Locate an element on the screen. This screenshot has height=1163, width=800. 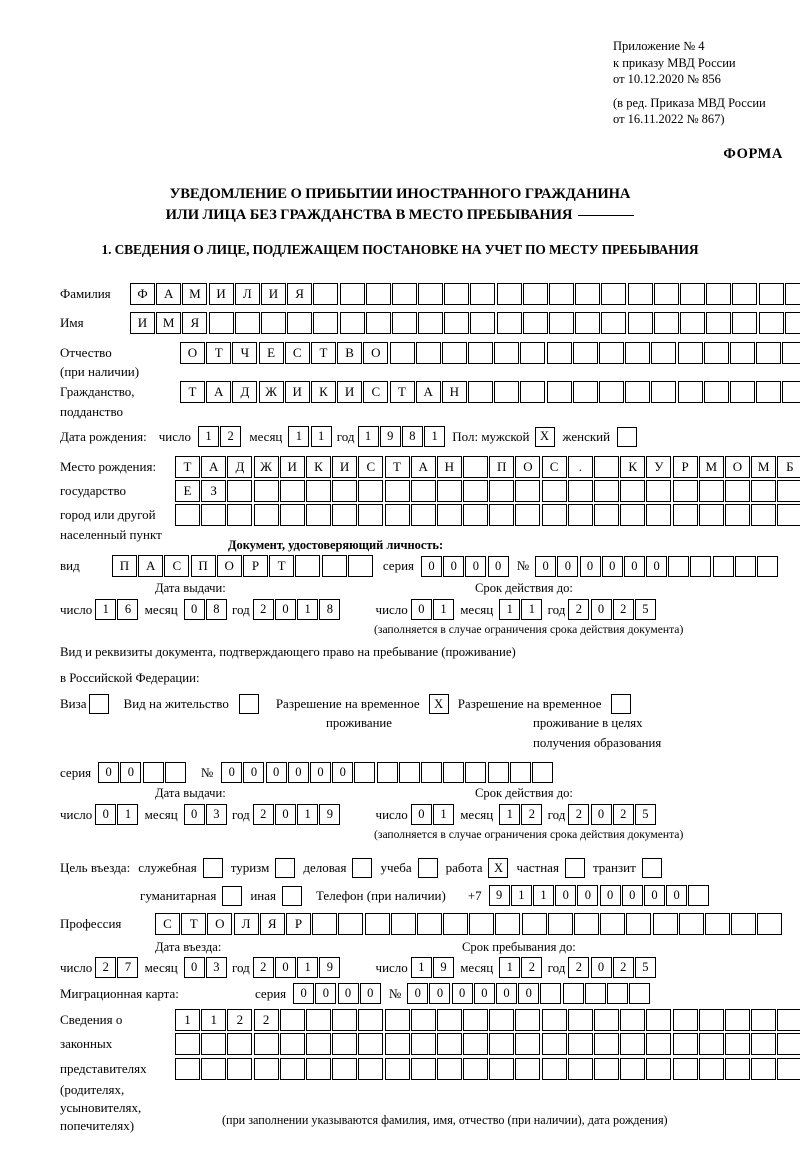
representatives-line-3-input is located at coordinates (487, 1069).